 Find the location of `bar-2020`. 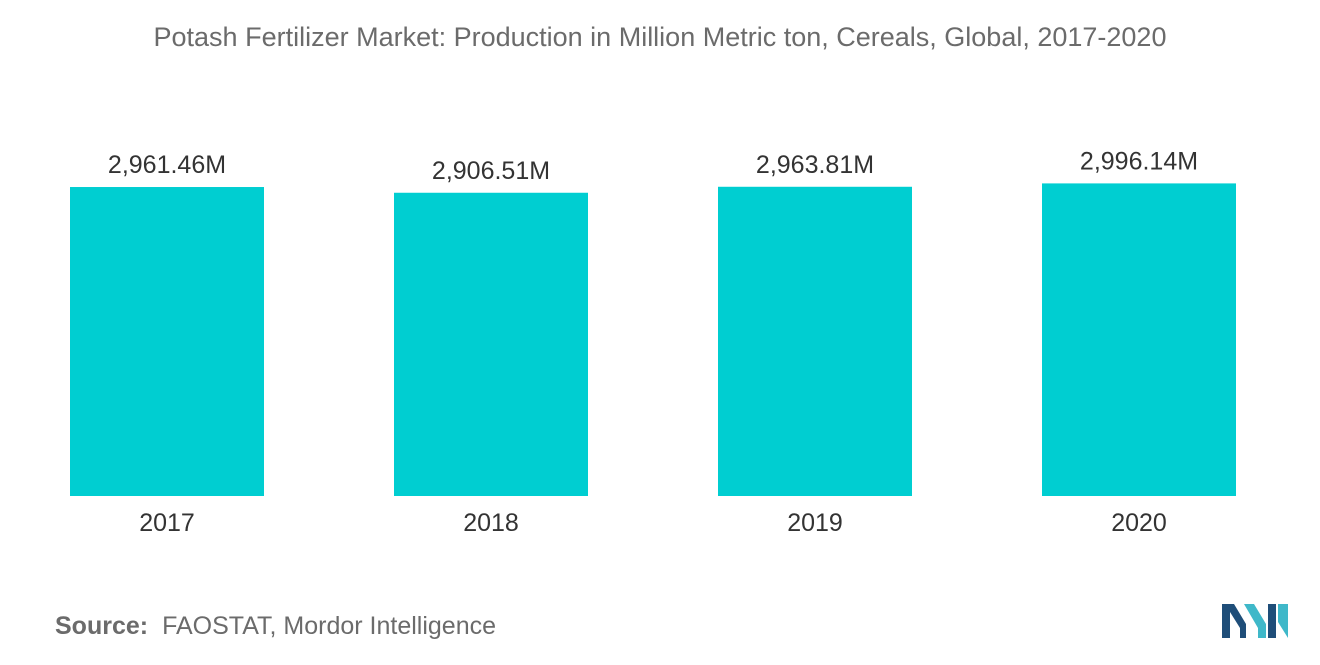

bar-2020 is located at coordinates (1139, 340).